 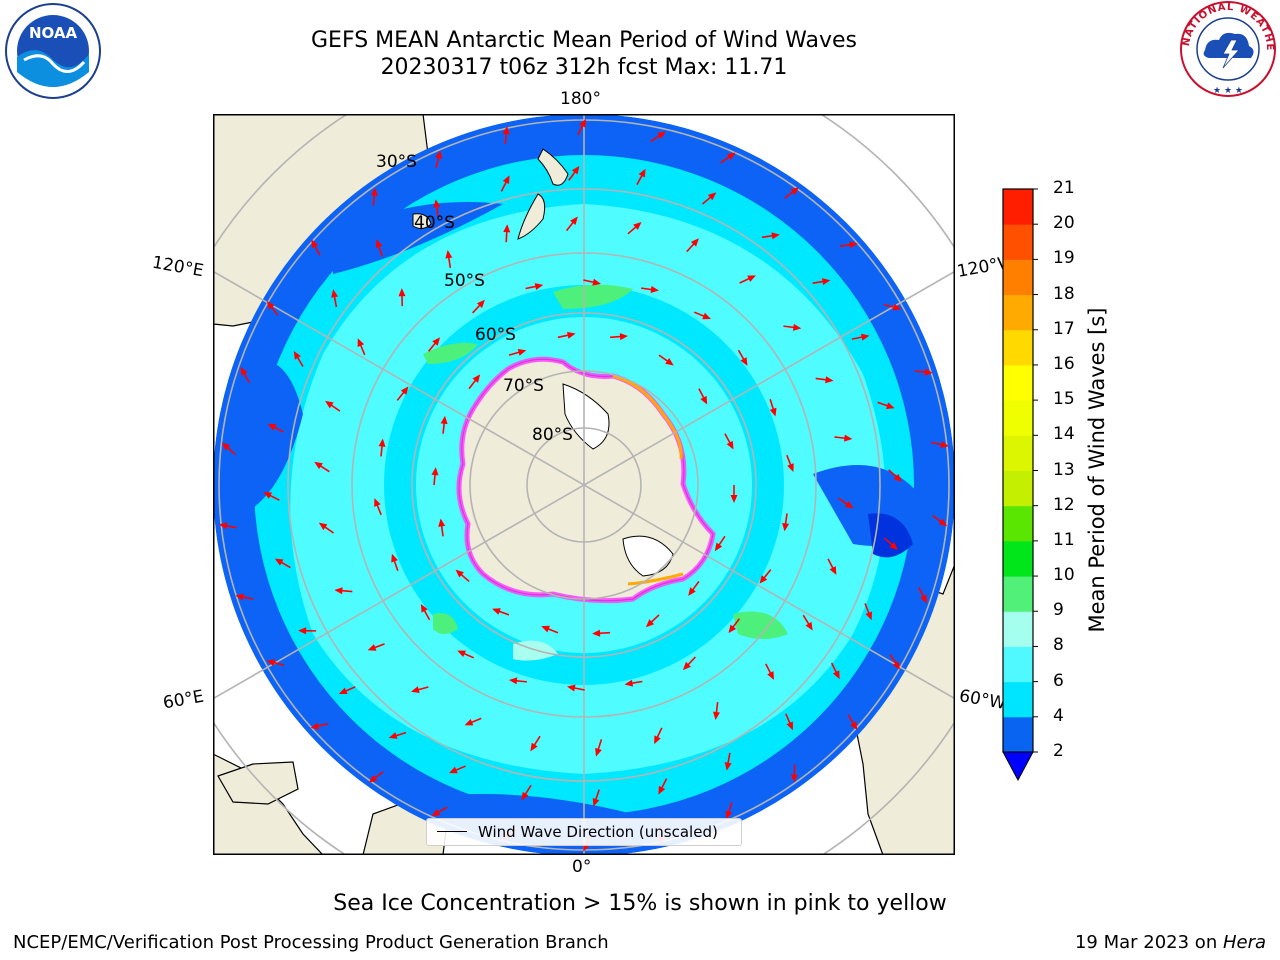 What do you see at coordinates (464, 281) in the screenshot?
I see `lat-label-50s: 50°S` at bounding box center [464, 281].